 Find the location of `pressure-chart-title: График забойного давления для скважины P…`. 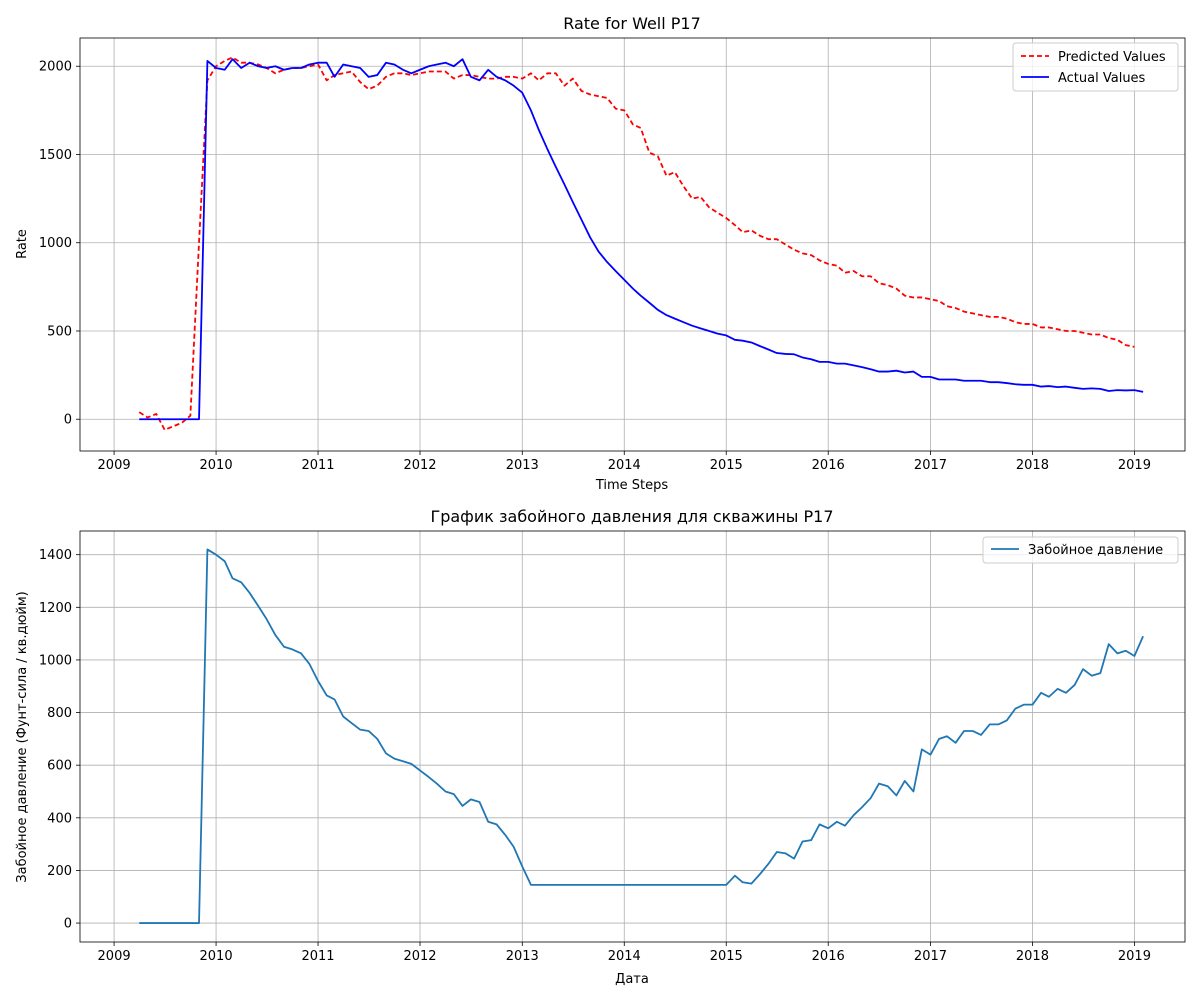

pressure-chart-title: График забойного давления для скважины P… is located at coordinates (631, 516).